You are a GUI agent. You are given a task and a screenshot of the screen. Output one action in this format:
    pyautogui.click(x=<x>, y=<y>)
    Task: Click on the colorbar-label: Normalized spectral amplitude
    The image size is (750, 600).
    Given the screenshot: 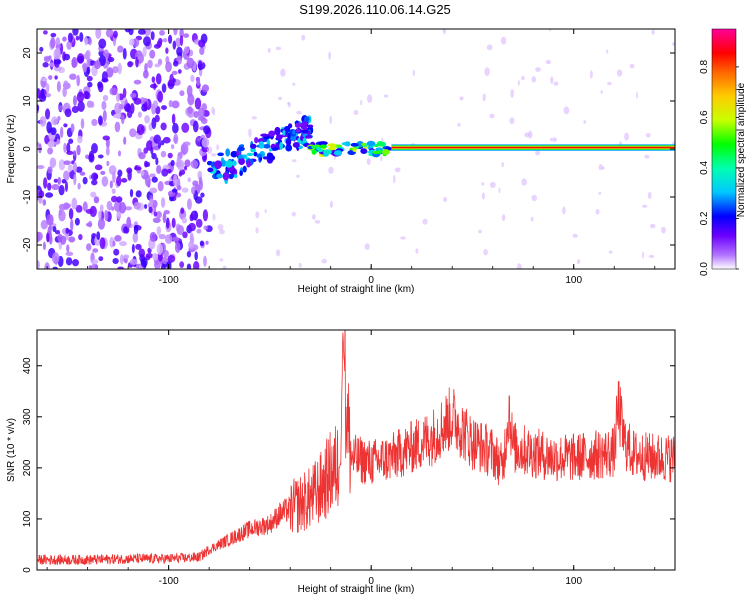 What is the action you would take?
    pyautogui.click(x=741, y=149)
    